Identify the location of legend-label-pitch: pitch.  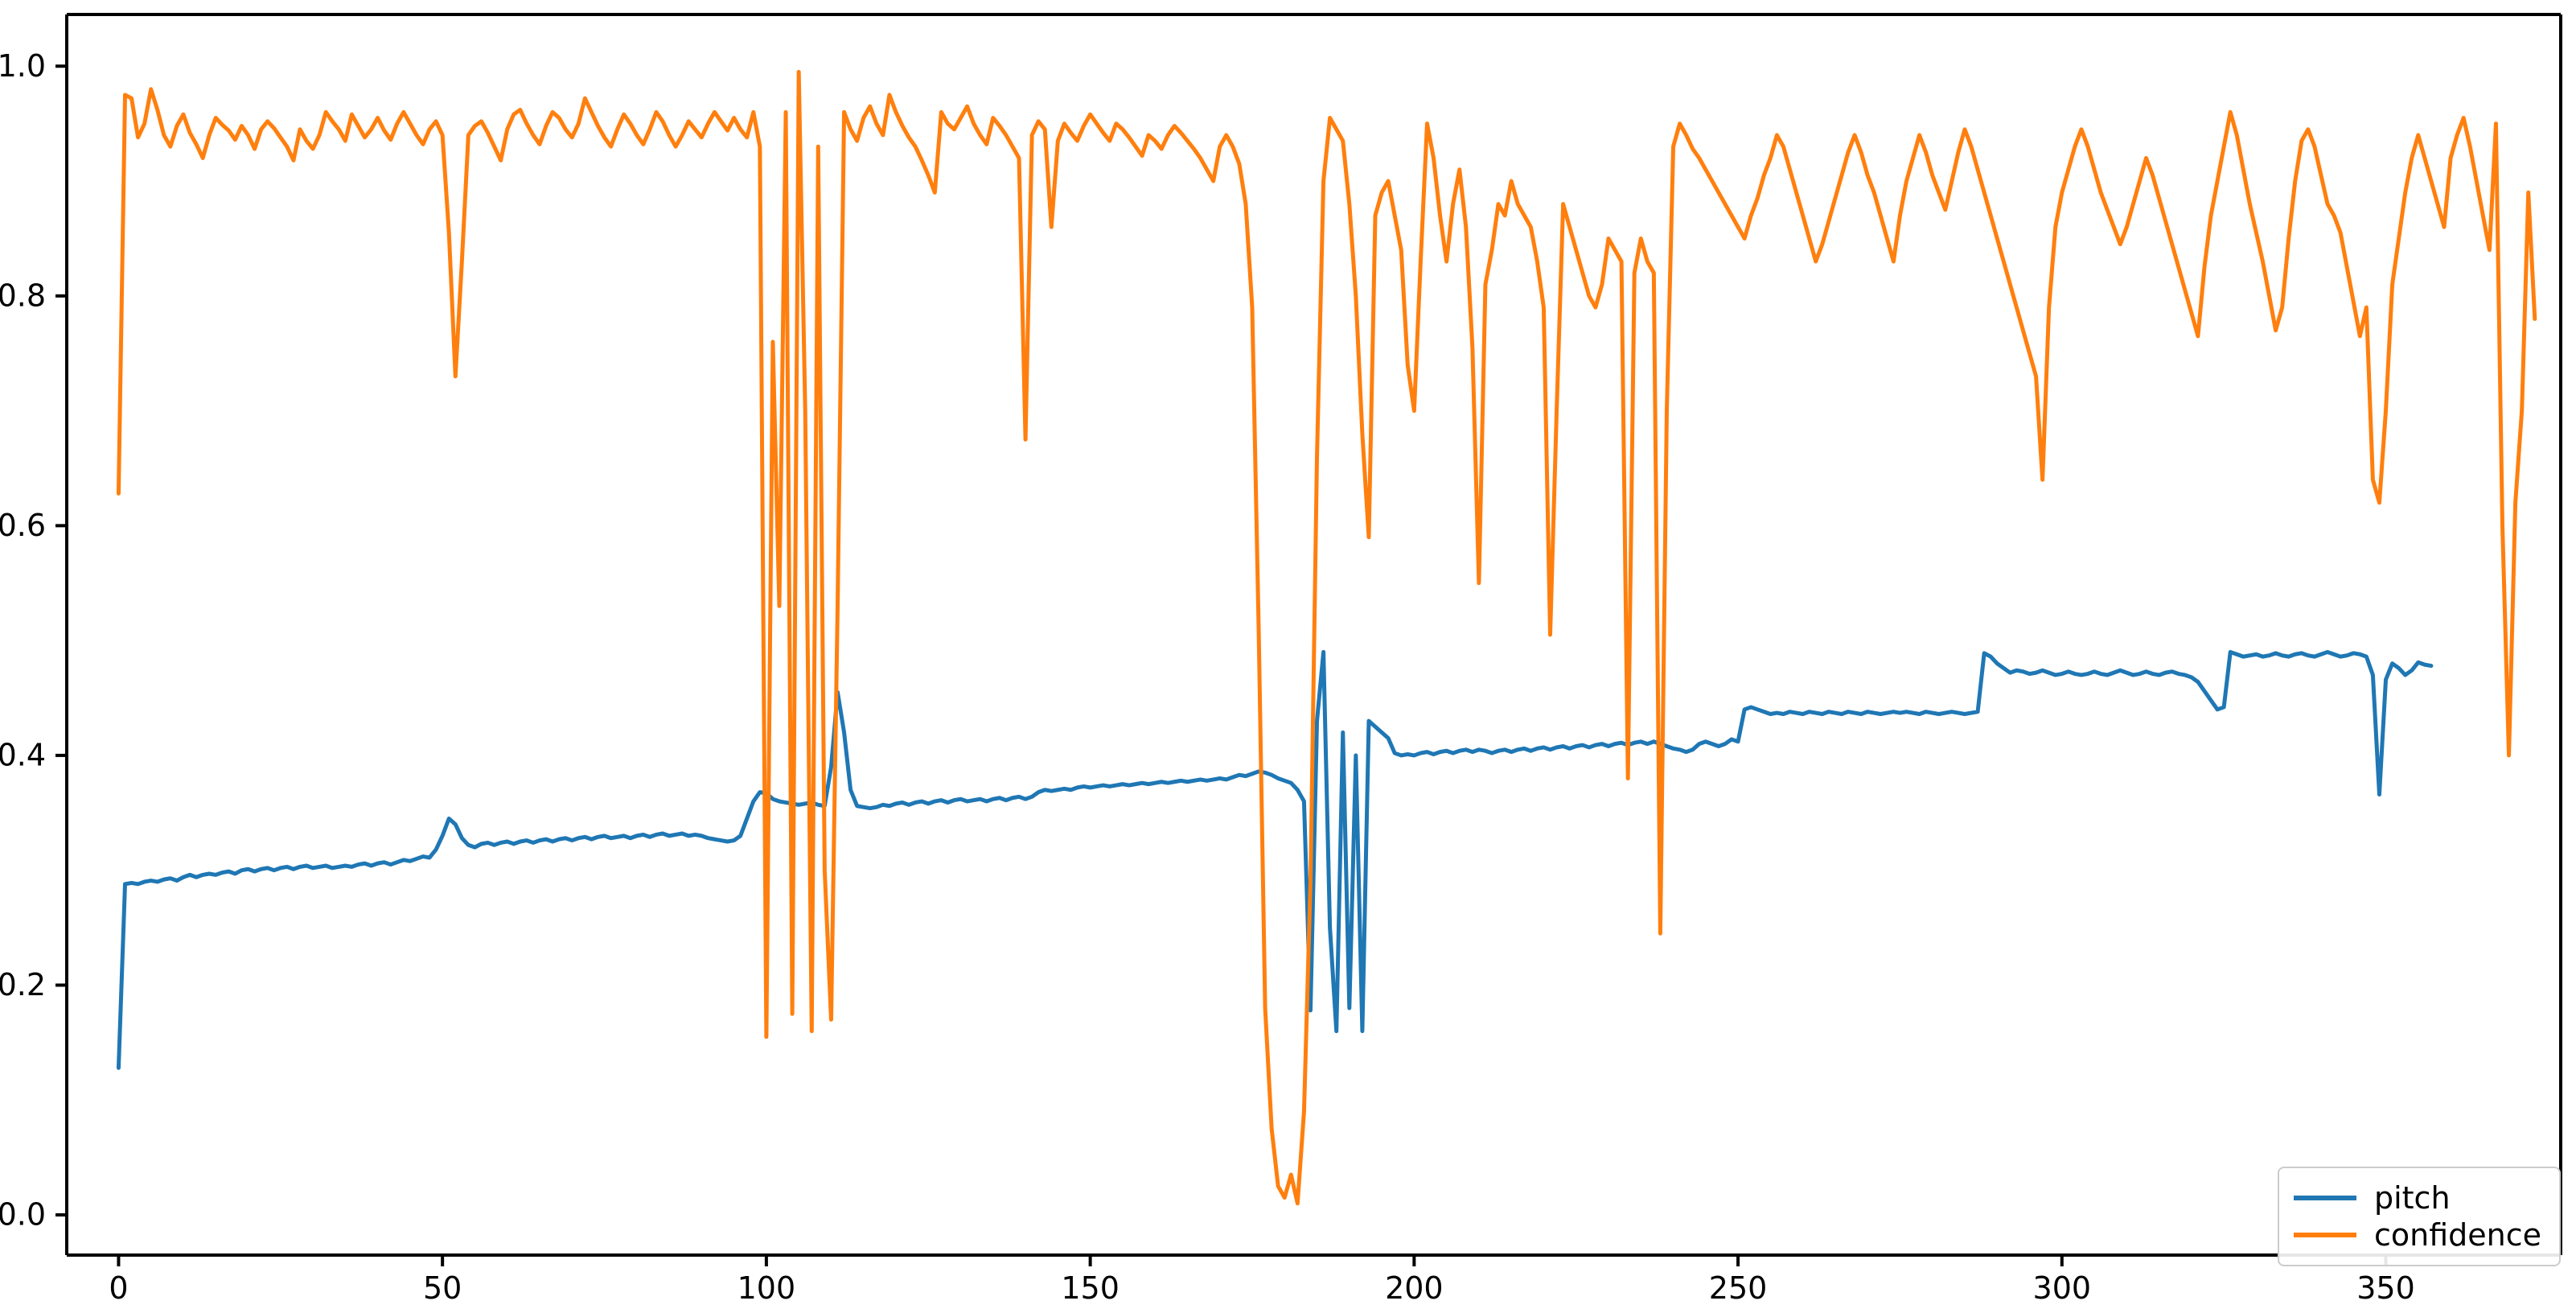
(2412, 1198).